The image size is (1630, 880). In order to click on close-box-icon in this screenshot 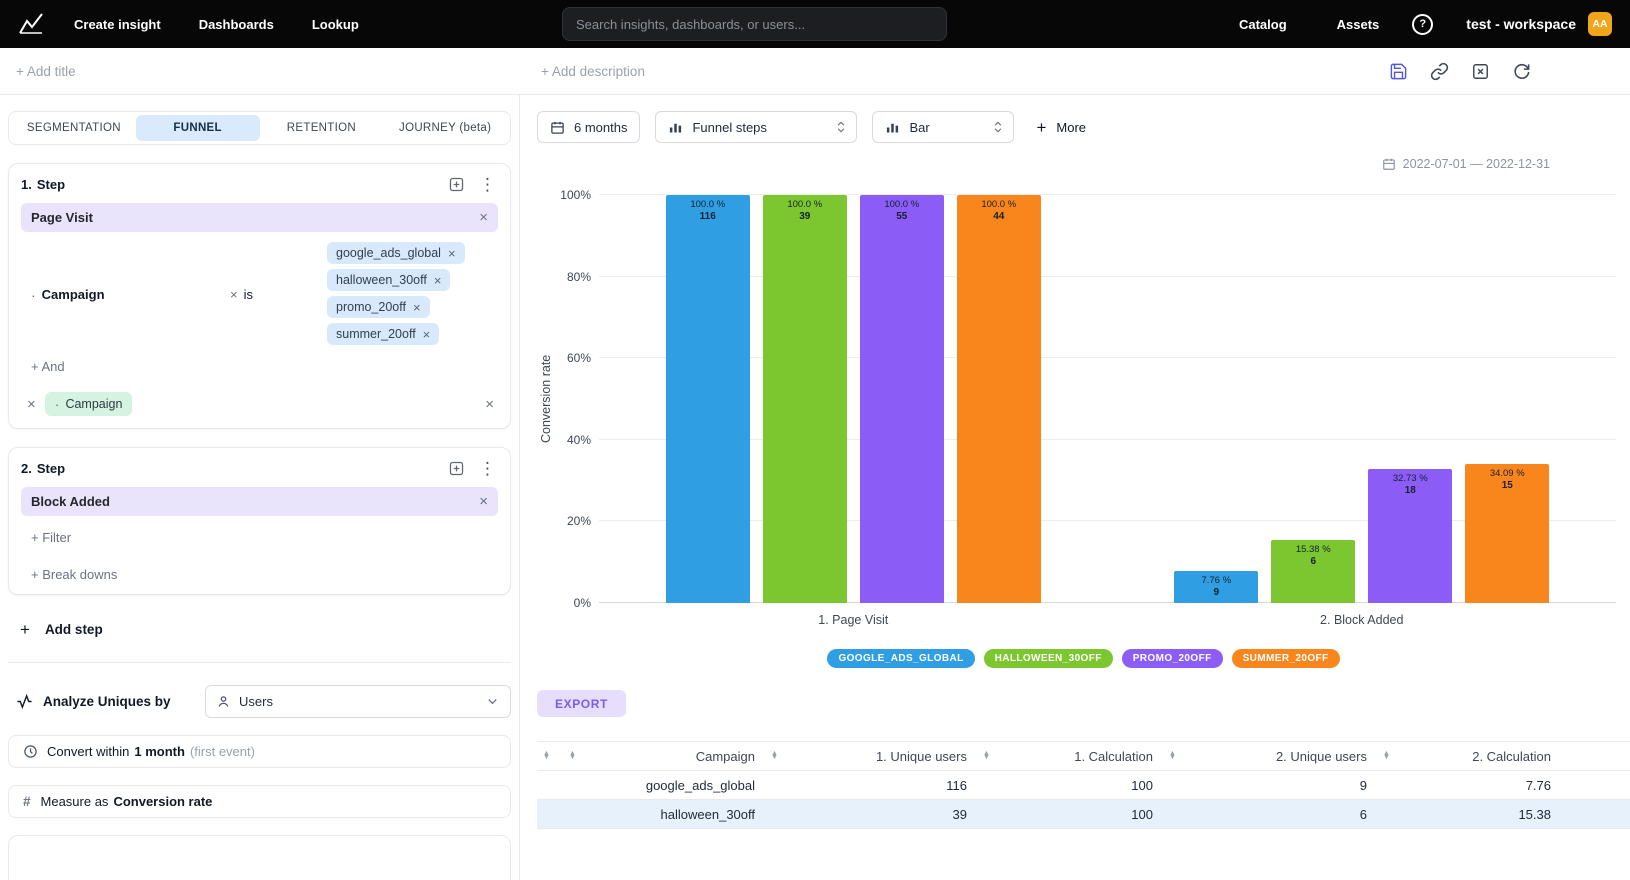, I will do `click(1480, 71)`.